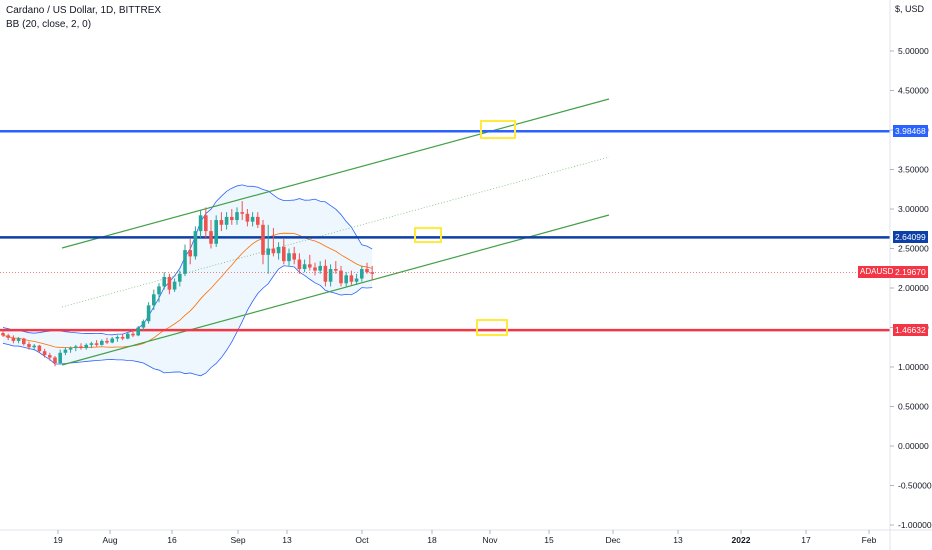 This screenshot has height=550, width=932. I want to click on time-tick-label: 17, so click(806, 540).